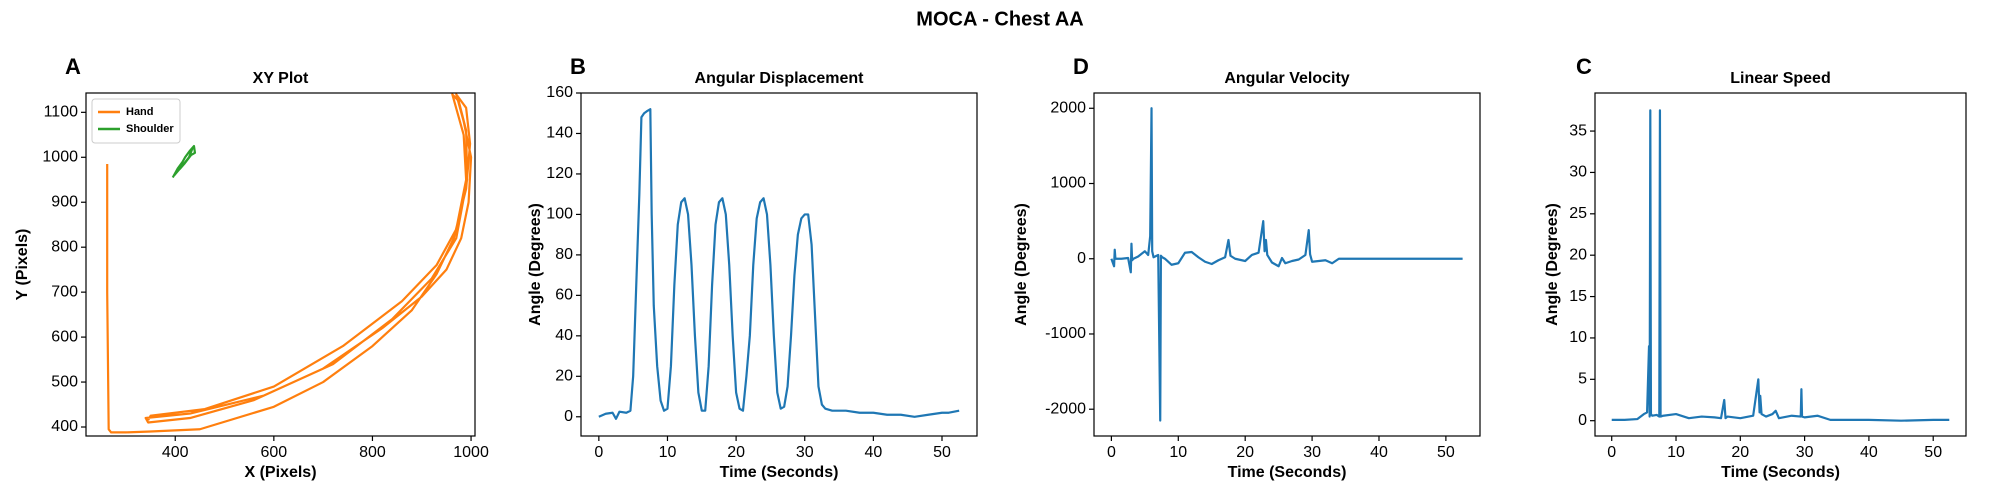 This screenshot has height=500, width=2000. What do you see at coordinates (1081, 66) in the screenshot?
I see `panel-label: D` at bounding box center [1081, 66].